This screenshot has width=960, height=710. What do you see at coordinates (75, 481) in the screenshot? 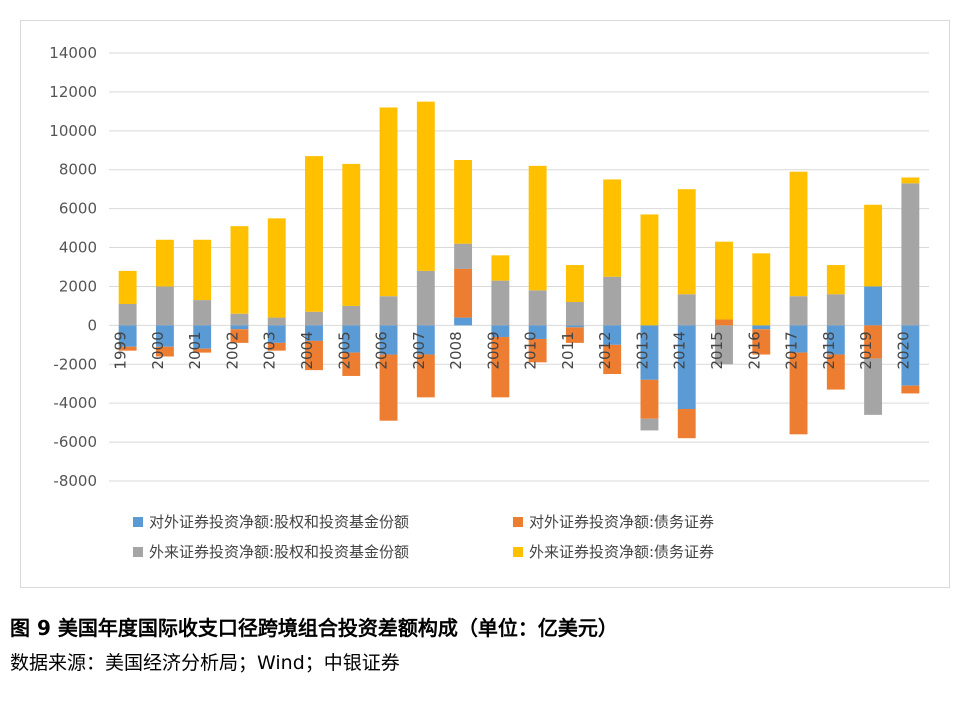
I see `y-tick-label: -8000` at bounding box center [75, 481].